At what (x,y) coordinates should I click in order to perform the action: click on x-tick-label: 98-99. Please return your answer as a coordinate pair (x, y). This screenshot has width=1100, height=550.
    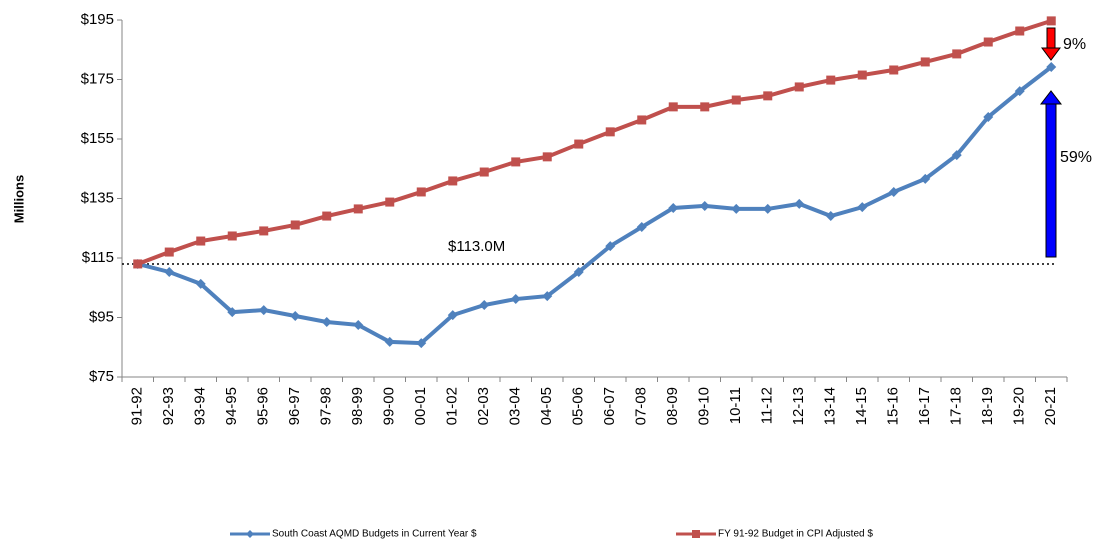
    Looking at the image, I should click on (357, 406).